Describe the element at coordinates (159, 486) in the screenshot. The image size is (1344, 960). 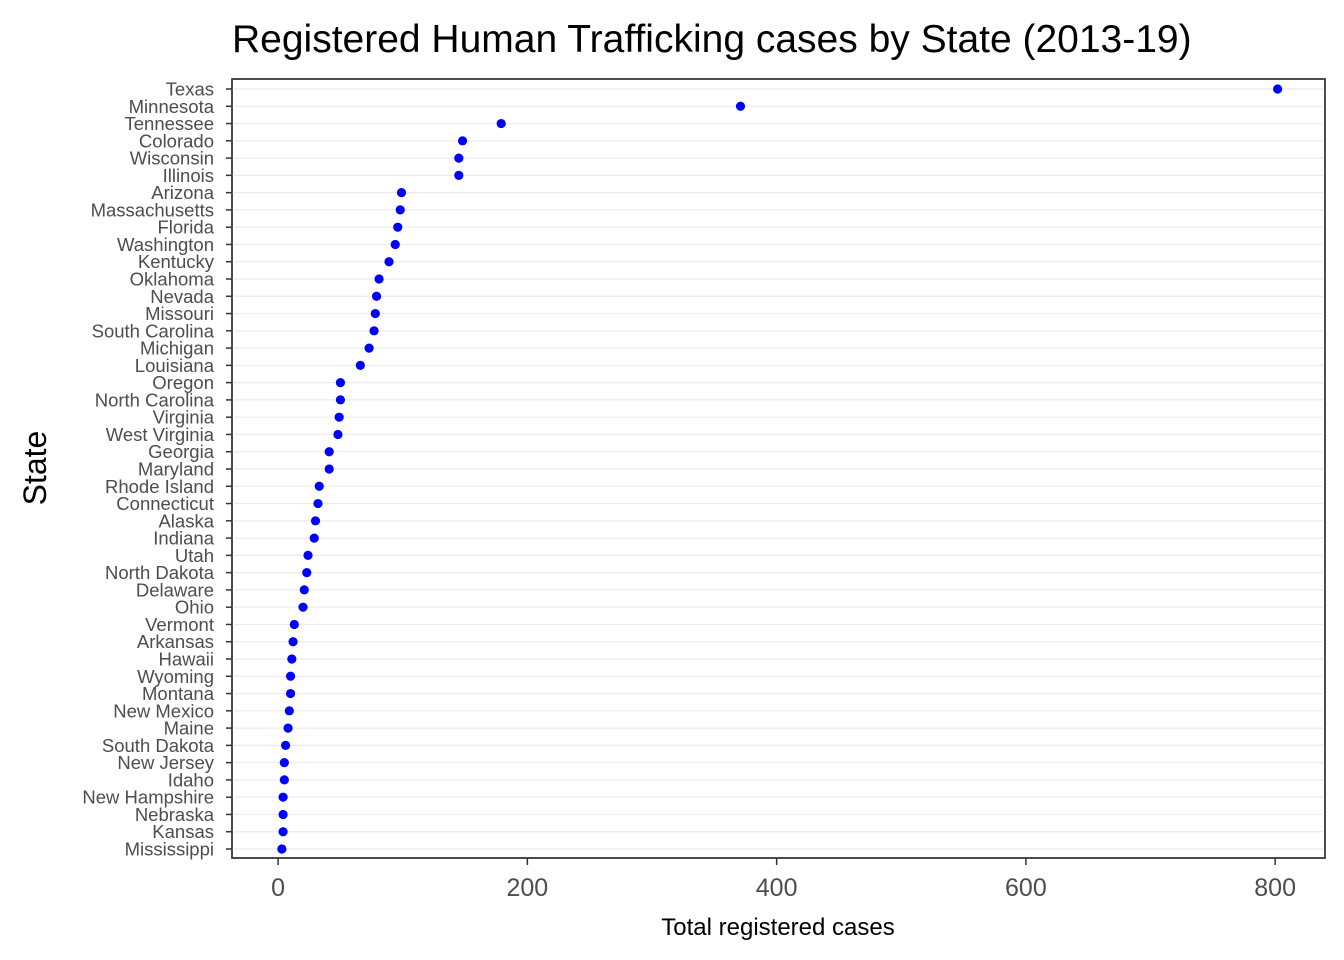
I see `state-label: Rhode Island` at that location.